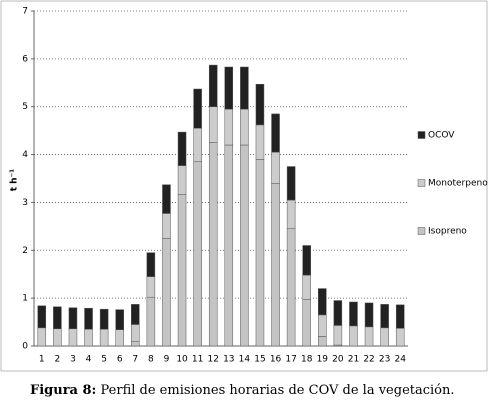 Image resolution: width=488 pixels, height=405 pixels. I want to click on y-tick-label: 6, so click(25, 59).